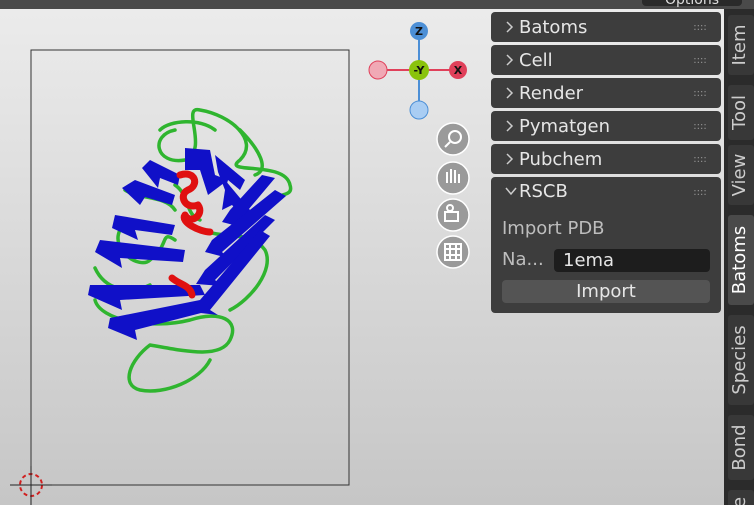 The height and width of the screenshot is (505, 754). I want to click on camera-button, so click(453, 215).